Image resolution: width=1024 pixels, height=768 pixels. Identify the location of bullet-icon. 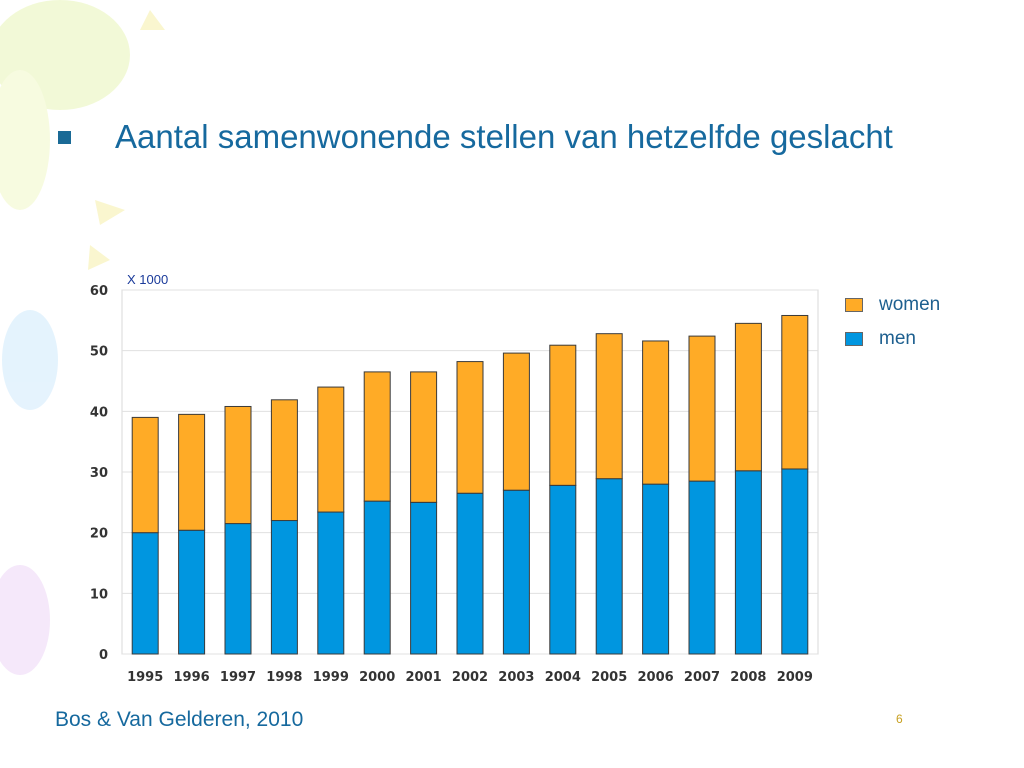
(64, 137).